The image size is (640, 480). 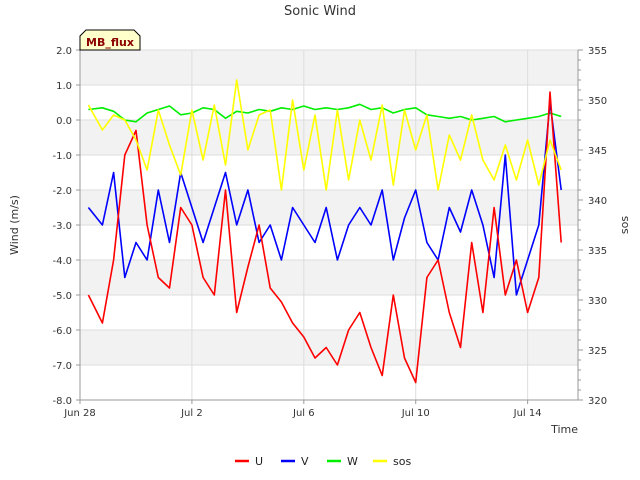 What do you see at coordinates (64, 86) in the screenshot?
I see `y-tick-label: 1.0` at bounding box center [64, 86].